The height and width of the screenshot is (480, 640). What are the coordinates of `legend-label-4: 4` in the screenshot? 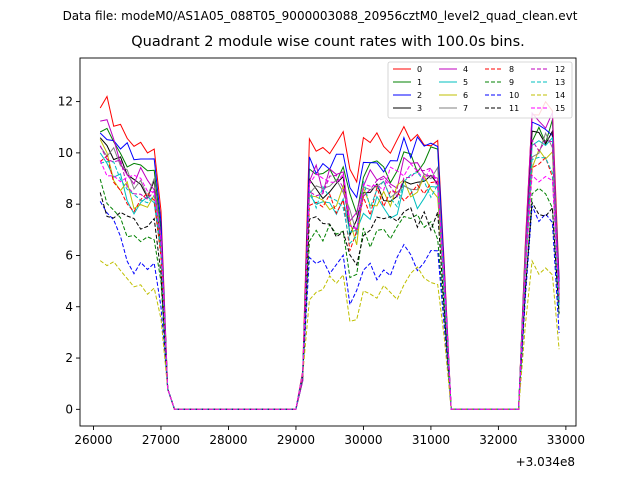 It's located at (465, 69).